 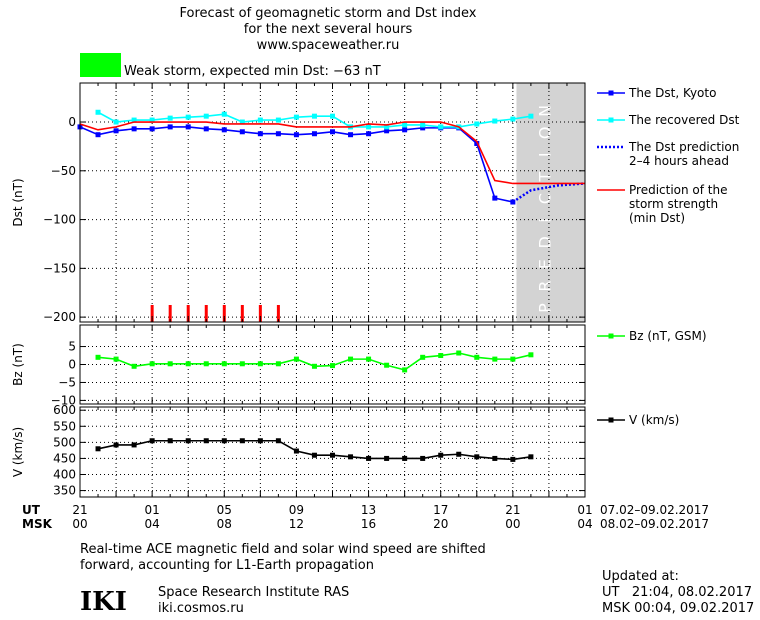 I want to click on y-tick-label: 0, so click(x=72, y=365).